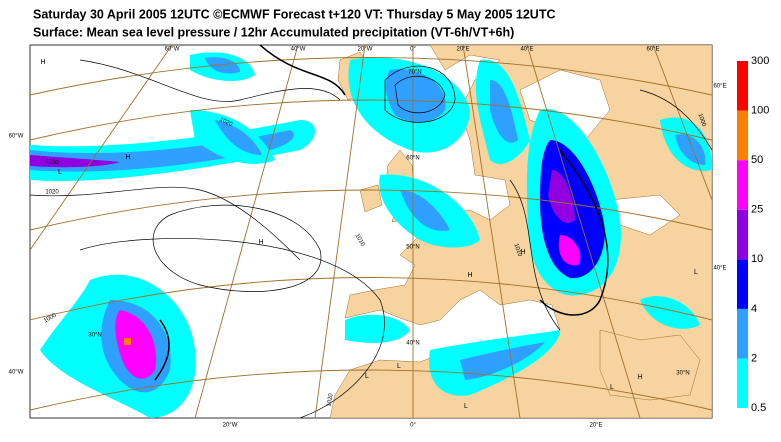 Image resolution: width=781 pixels, height=442 pixels. I want to click on isobar-label: 1030, so click(52, 162).